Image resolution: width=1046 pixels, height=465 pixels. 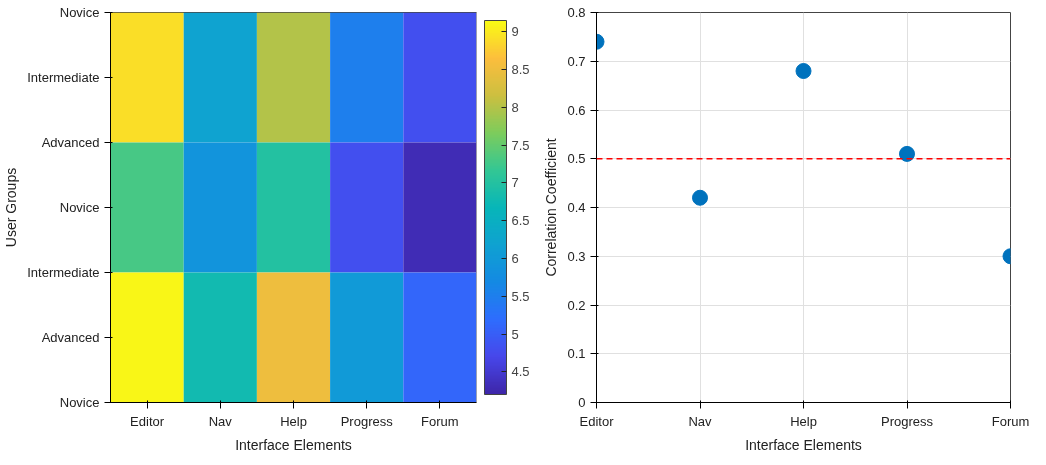 What do you see at coordinates (515, 334) in the screenshot?
I see `color-bar-label: 5` at bounding box center [515, 334].